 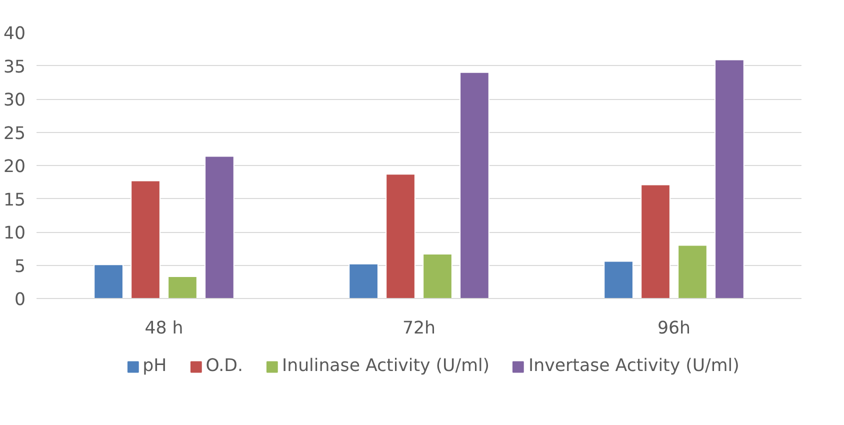 I want to click on legend-label: Invertase Activity (U/ml), so click(x=634, y=366).